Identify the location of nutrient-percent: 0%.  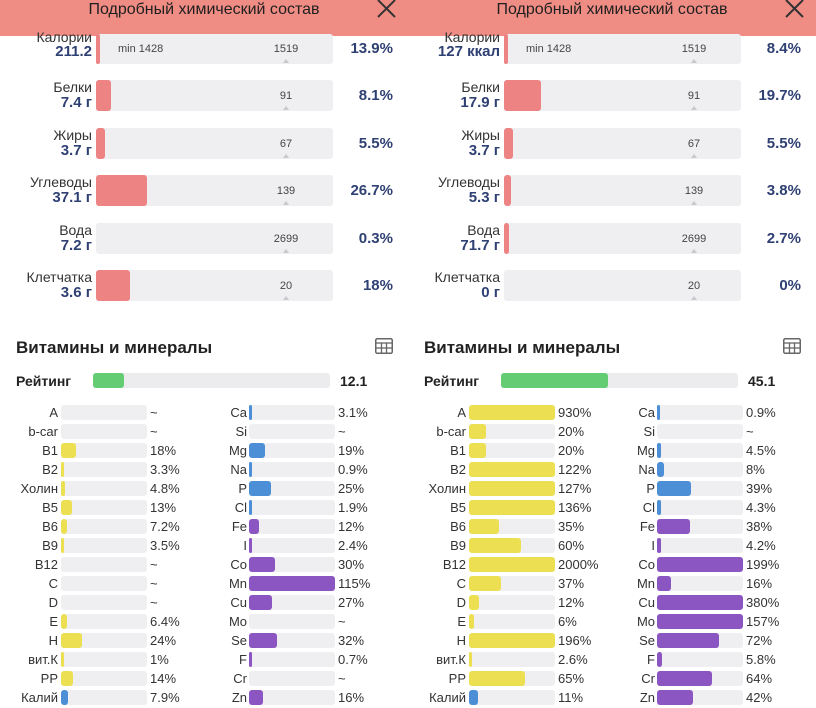
(790, 285).